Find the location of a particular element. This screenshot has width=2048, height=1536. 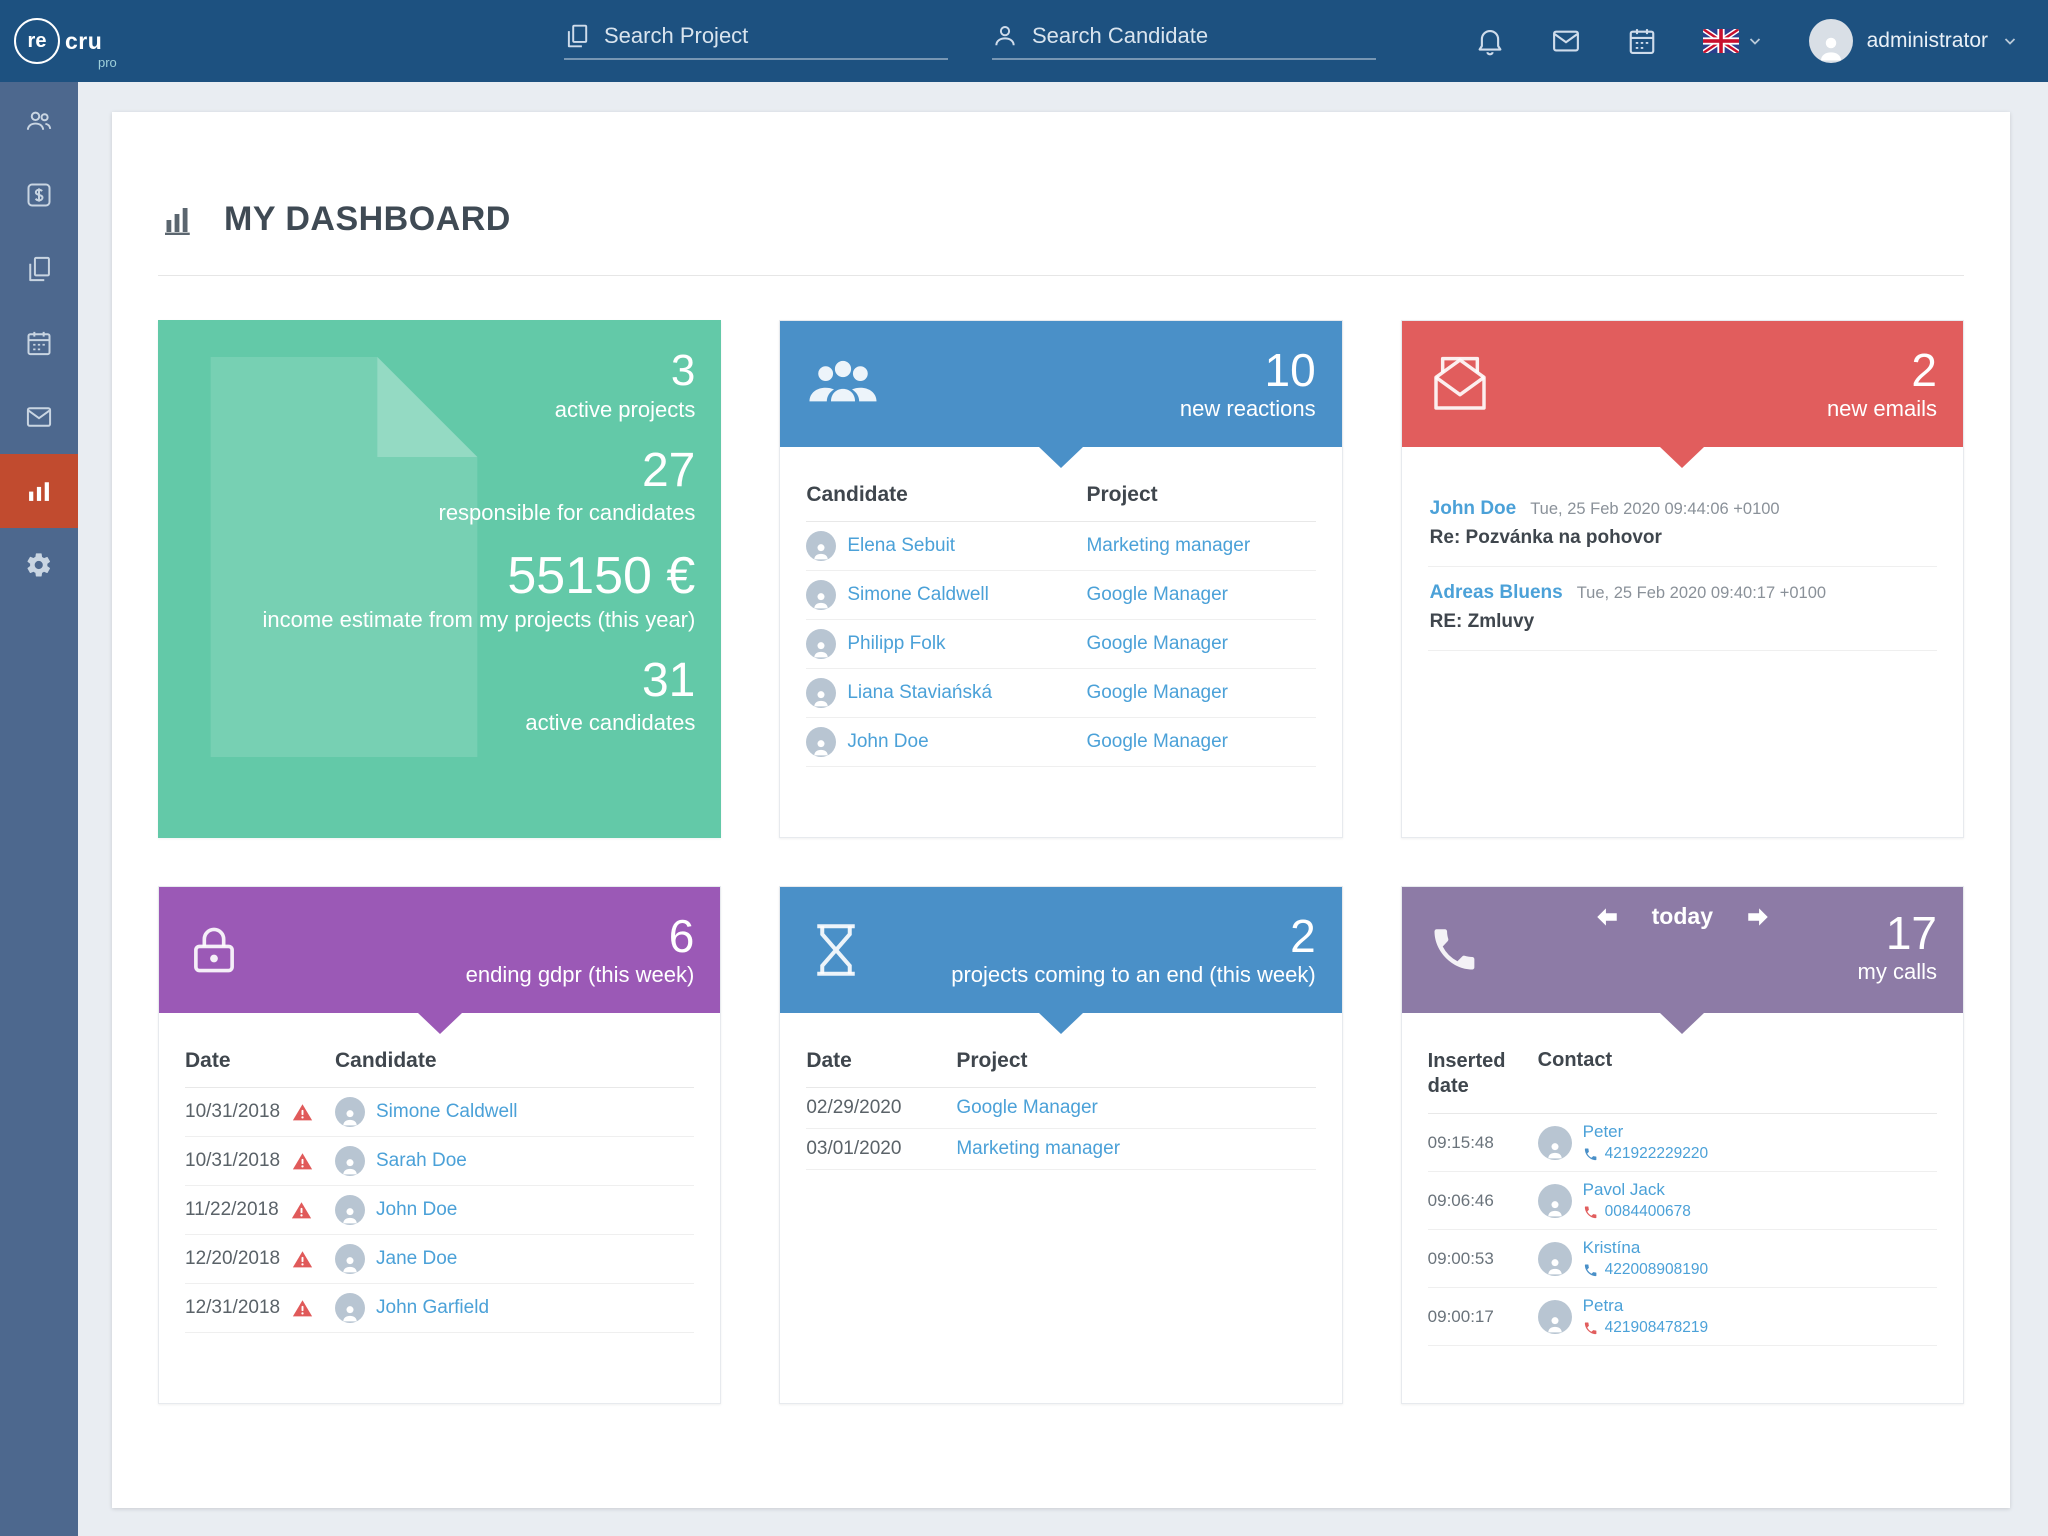

phone-number-link: 421922229220 is located at coordinates (1656, 1153).